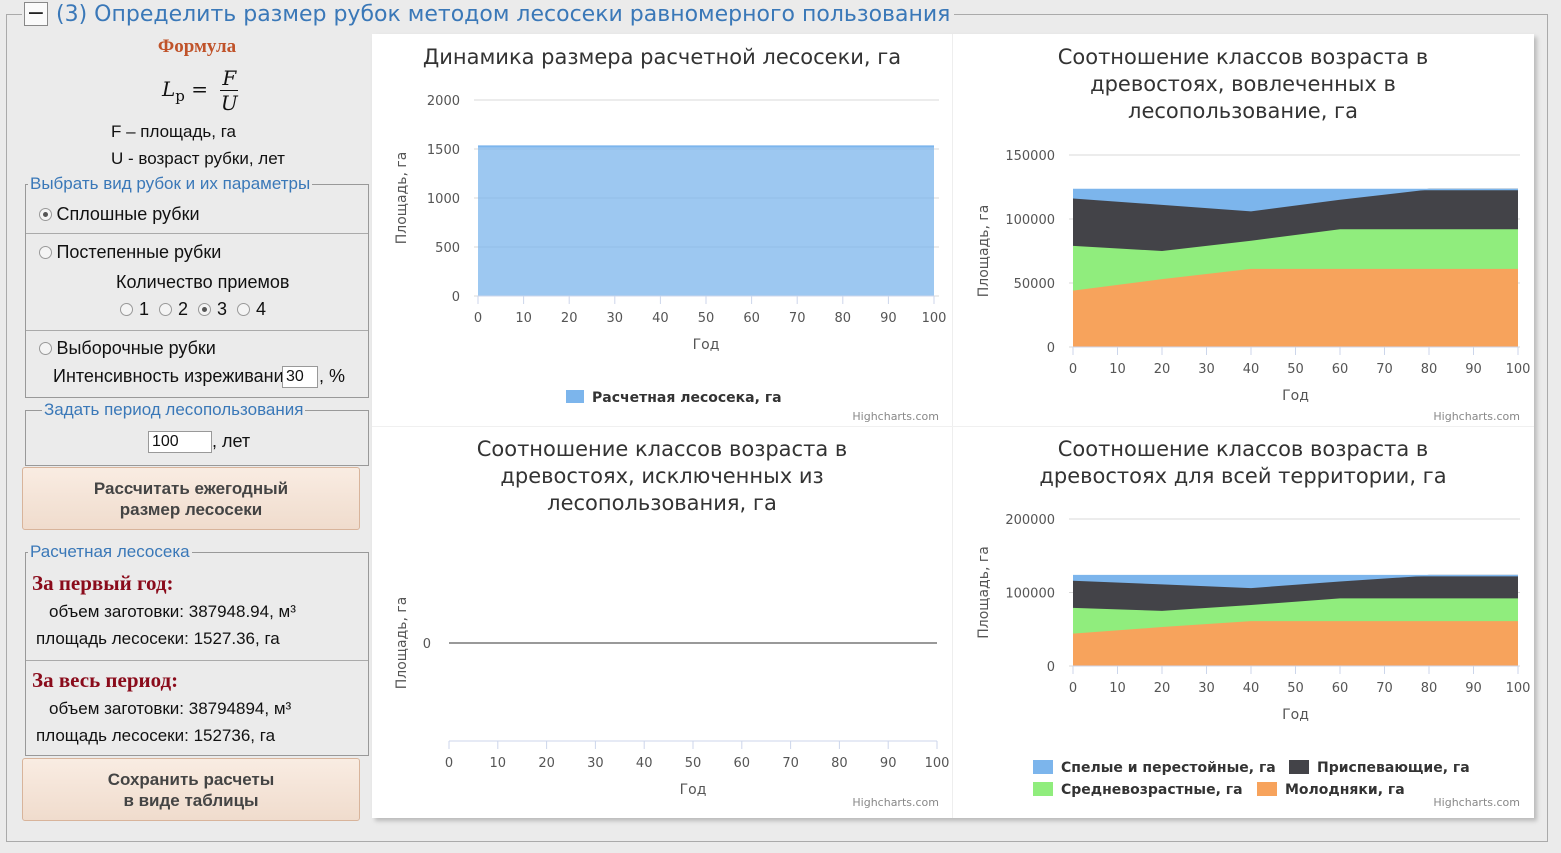 The image size is (1561, 853). What do you see at coordinates (443, 101) in the screenshot?
I see `y-tick-label: 2000` at bounding box center [443, 101].